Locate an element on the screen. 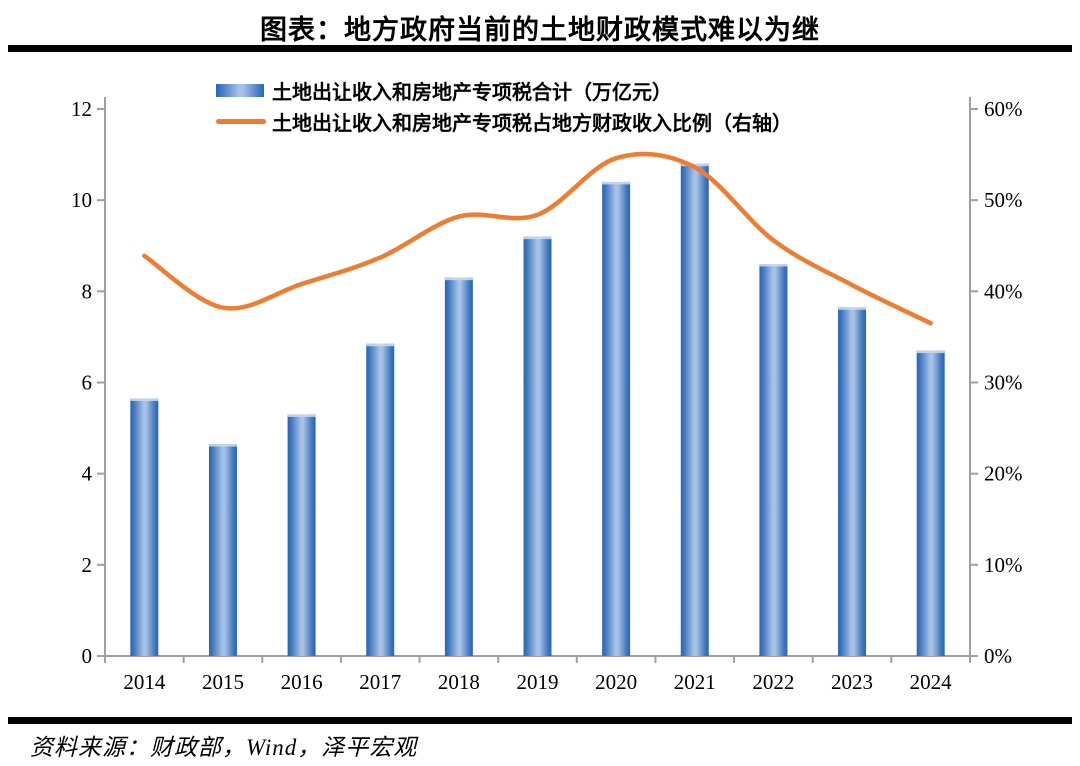 This screenshot has height=766, width=1080. x-axis-label: 2019 is located at coordinates (538, 682).